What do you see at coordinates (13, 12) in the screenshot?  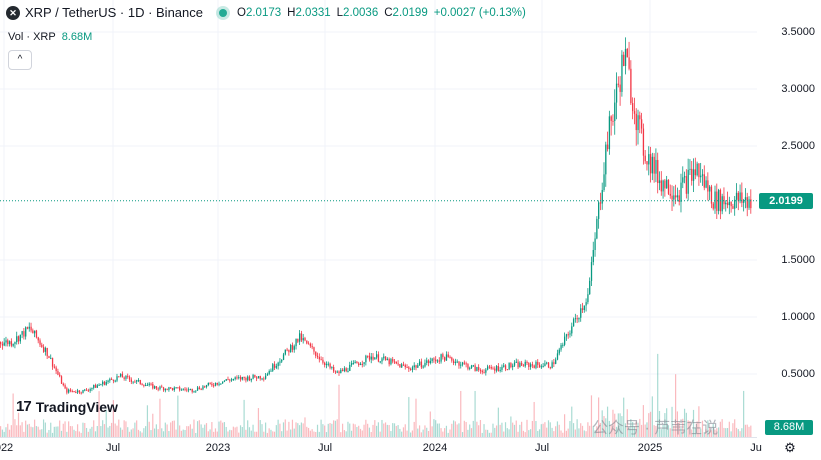 I see `x-logo-icon: ✕` at bounding box center [13, 12].